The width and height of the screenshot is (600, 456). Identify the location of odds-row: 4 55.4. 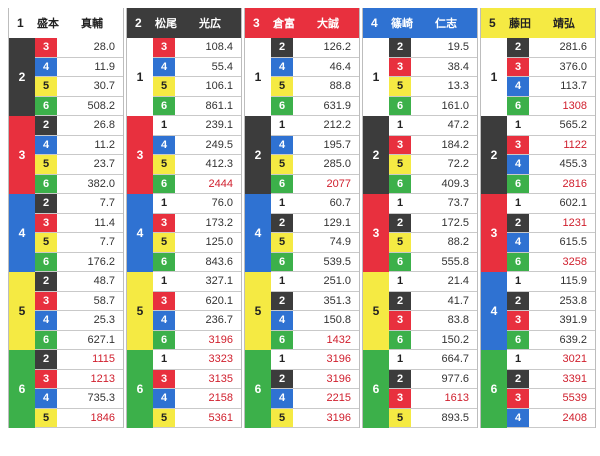
(197, 67).